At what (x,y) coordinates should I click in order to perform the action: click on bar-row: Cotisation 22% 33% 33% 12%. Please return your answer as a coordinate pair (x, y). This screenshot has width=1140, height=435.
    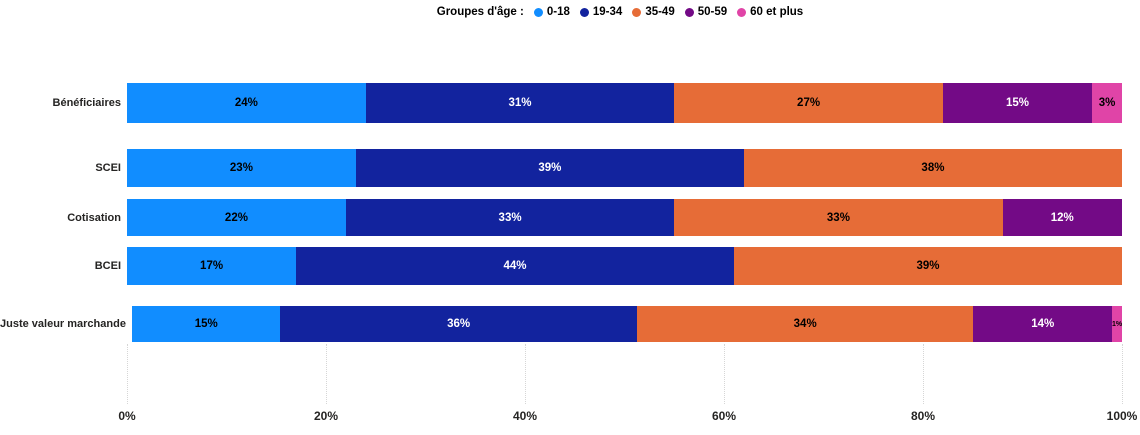
    Looking at the image, I should click on (561, 217).